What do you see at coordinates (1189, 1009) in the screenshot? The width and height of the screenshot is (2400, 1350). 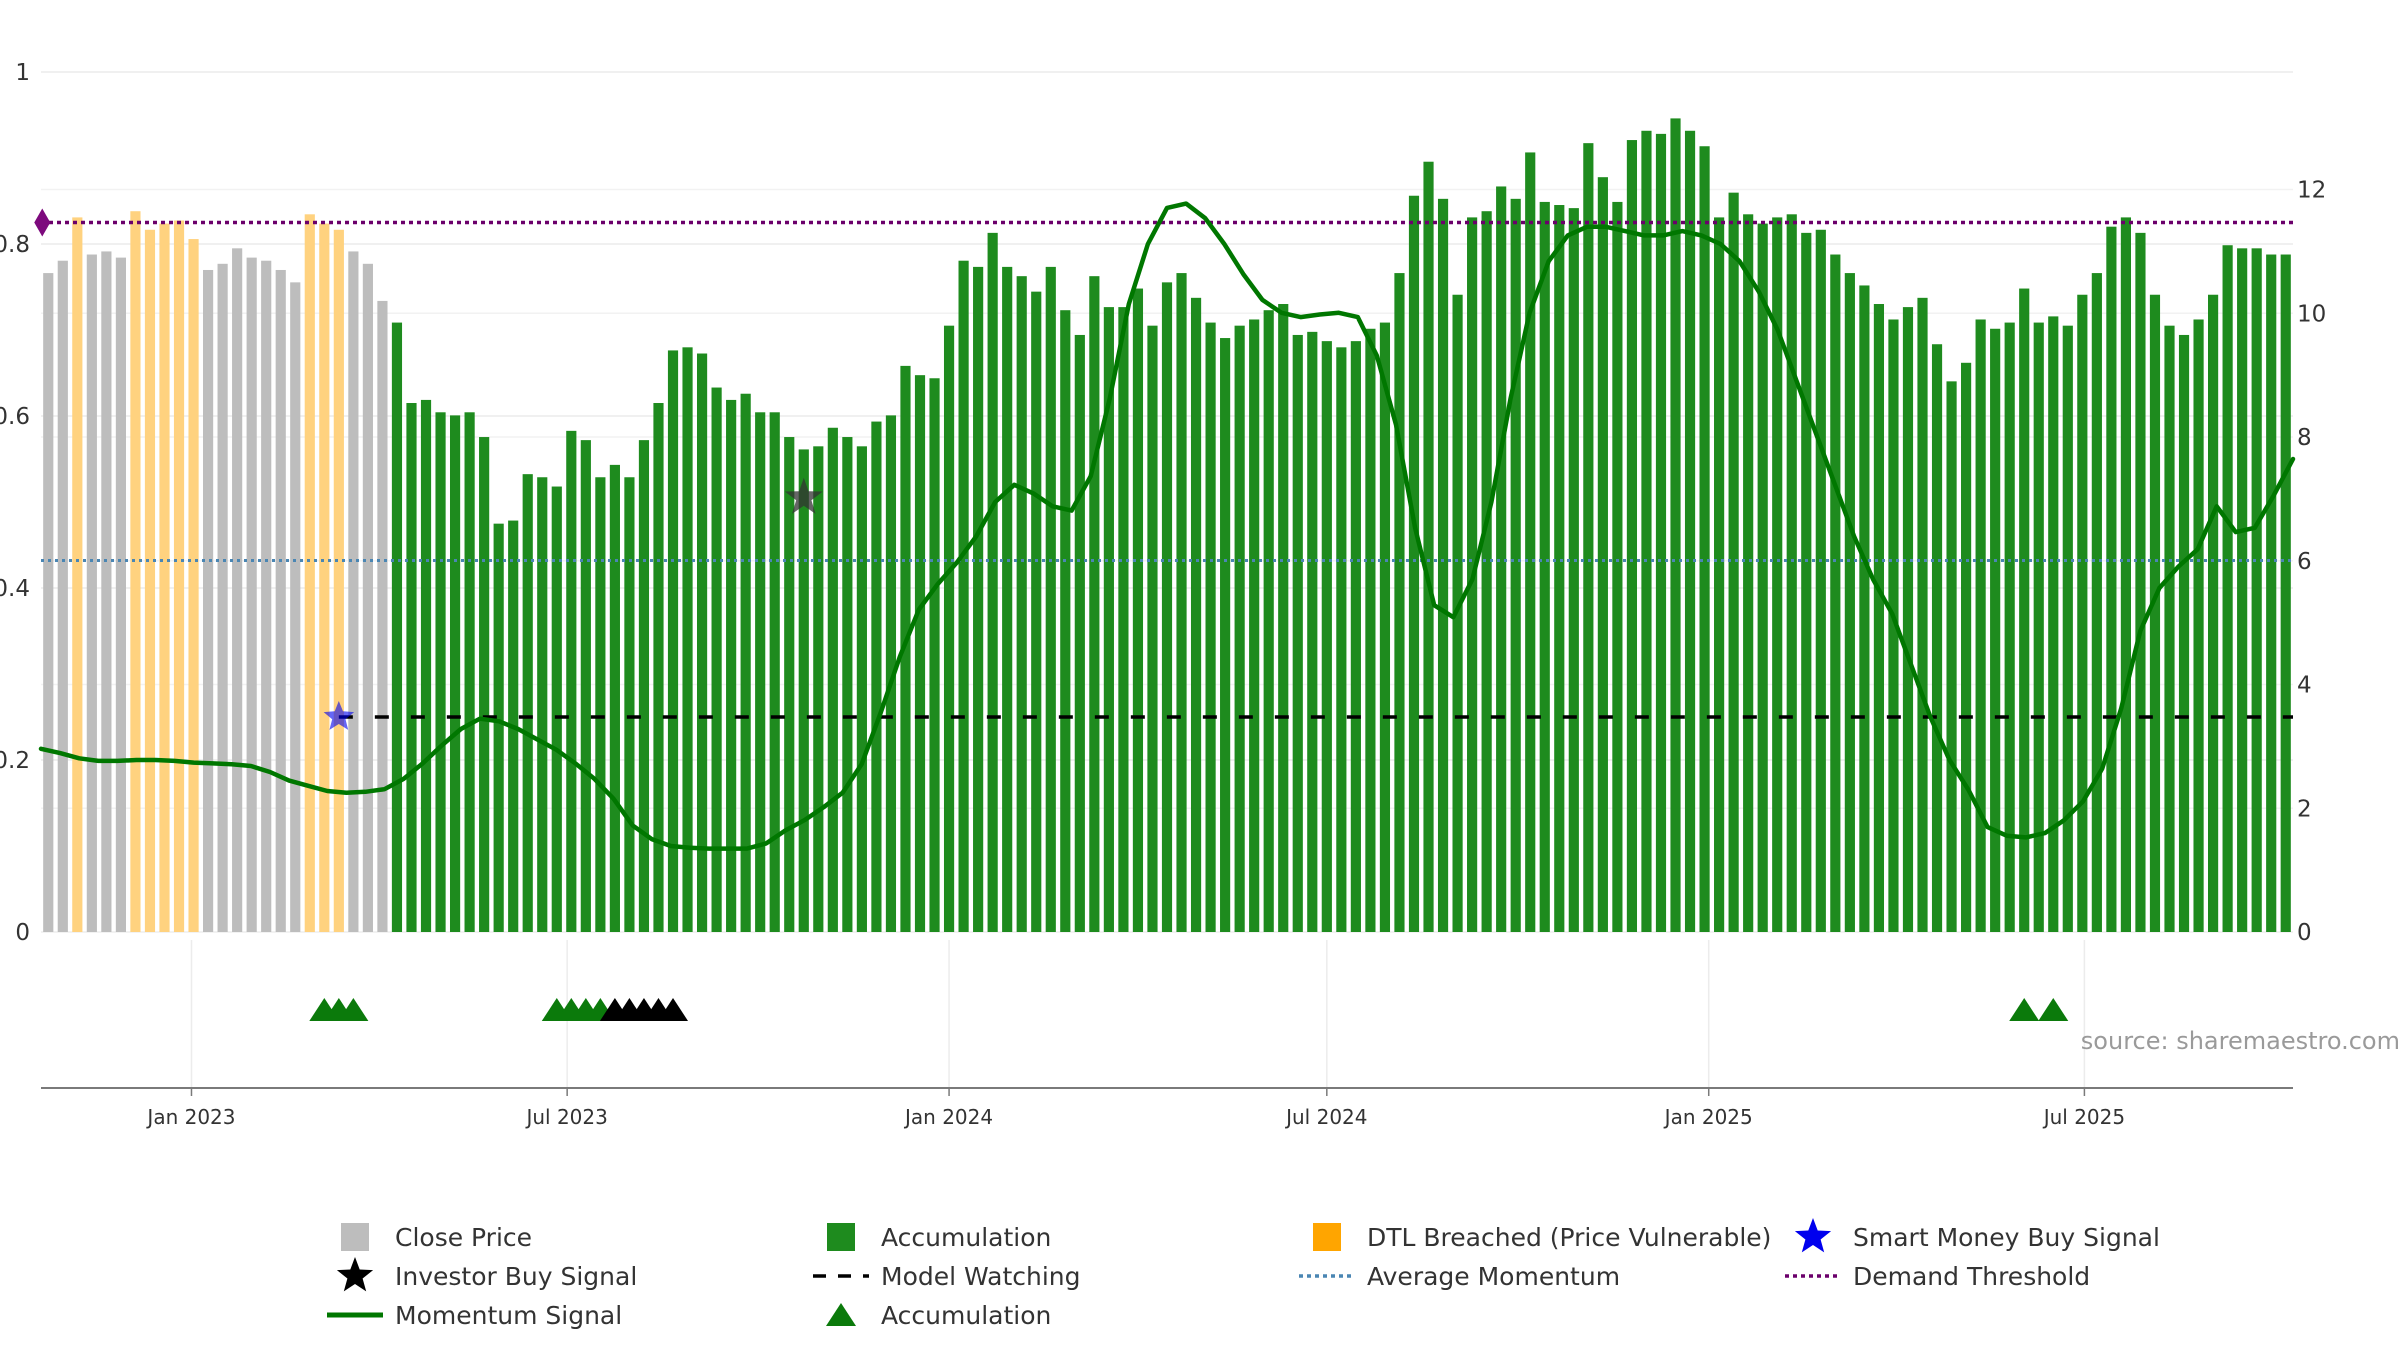 I see `accumulation-triangles` at bounding box center [1189, 1009].